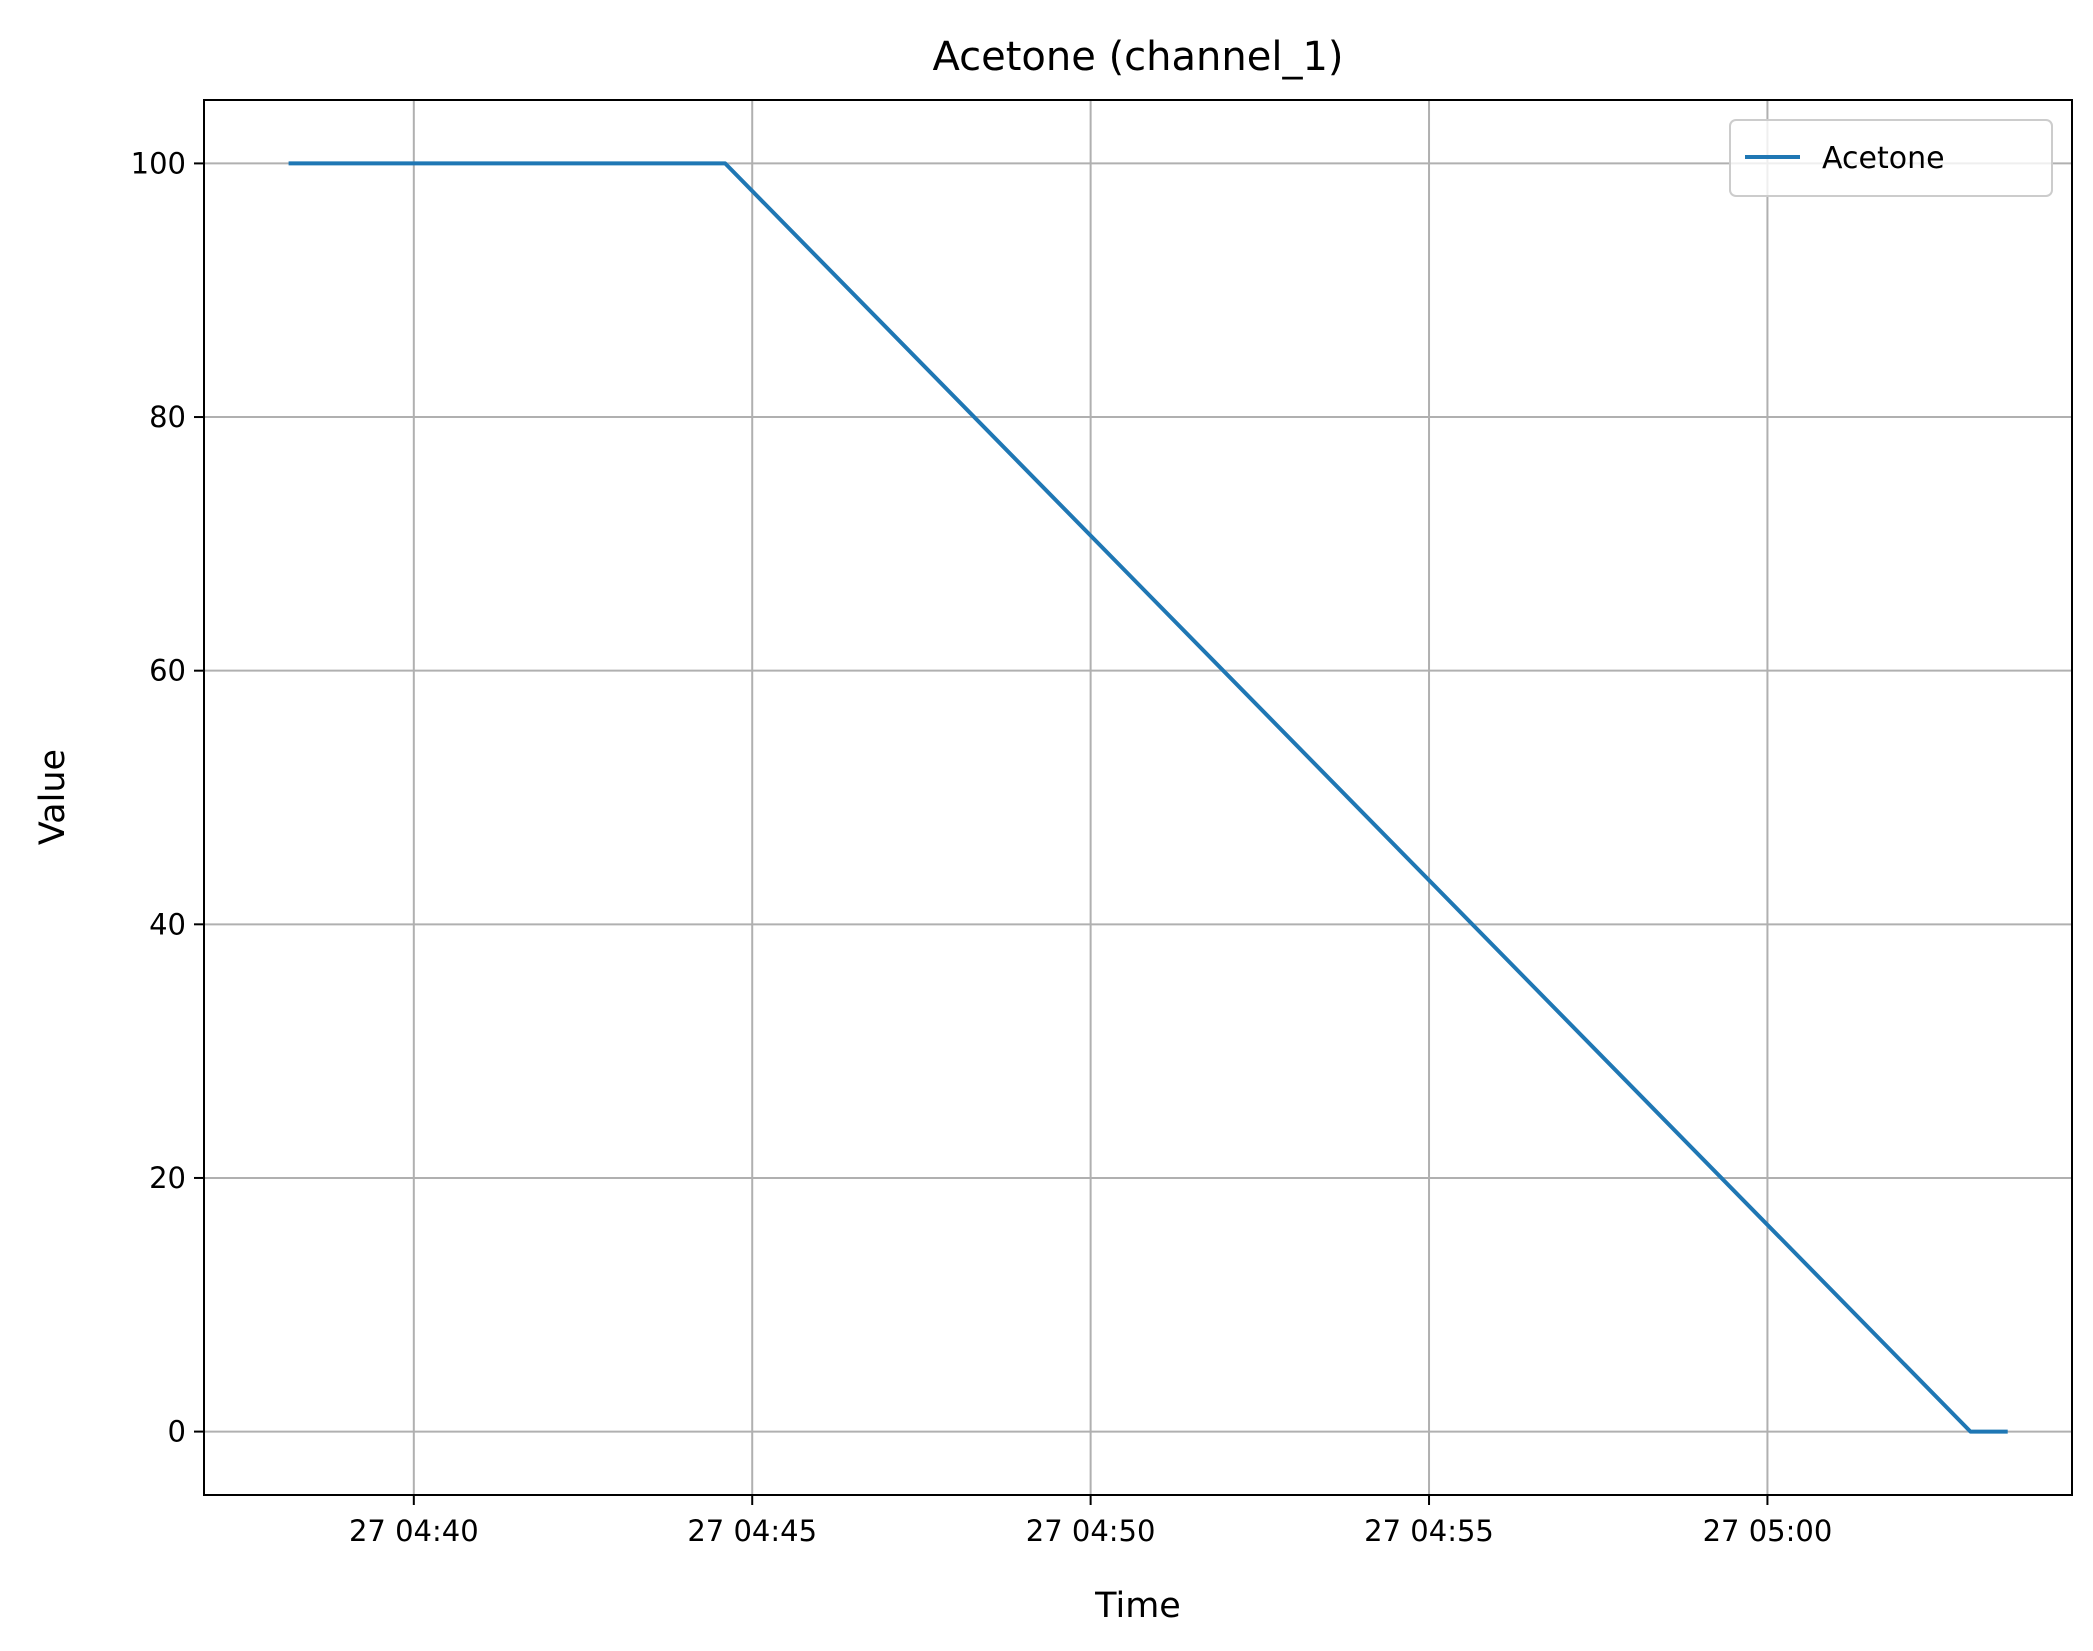 This screenshot has width=2093, height=1651. Describe the element at coordinates (167, 417) in the screenshot. I see `y-tick-label: 80` at that location.